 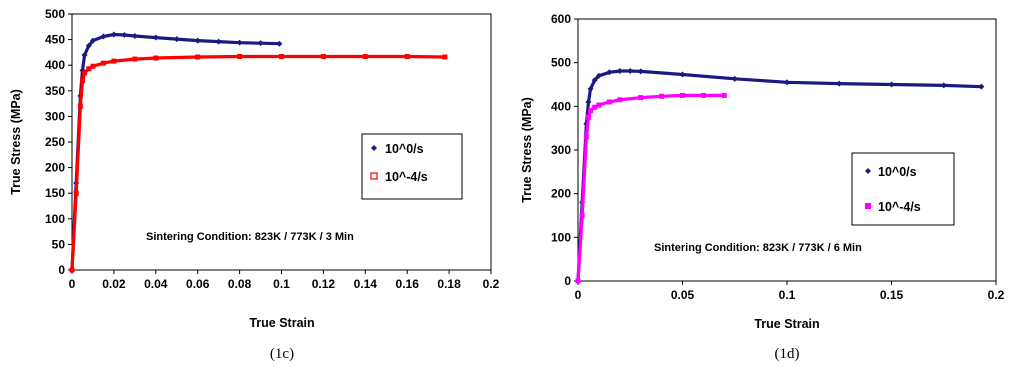 I want to click on y-tick-label: 300, so click(x=55, y=116).